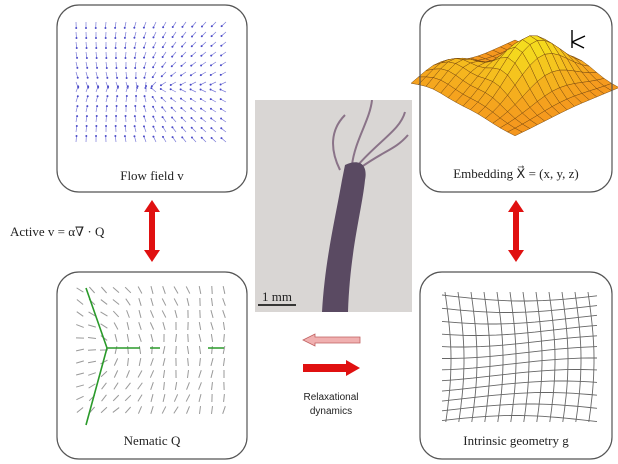  I want to click on active-label: Active v = α∇ · Q, so click(57, 231).